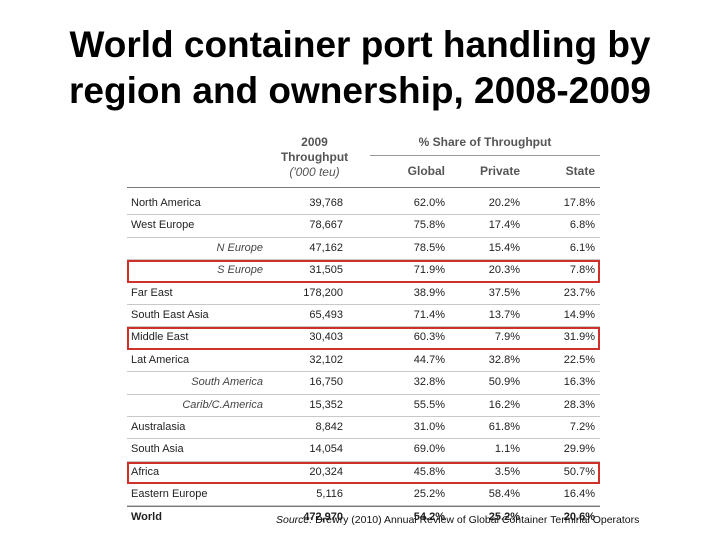 The width and height of the screenshot is (720, 540). I want to click on region-cell: Far East, so click(152, 292).